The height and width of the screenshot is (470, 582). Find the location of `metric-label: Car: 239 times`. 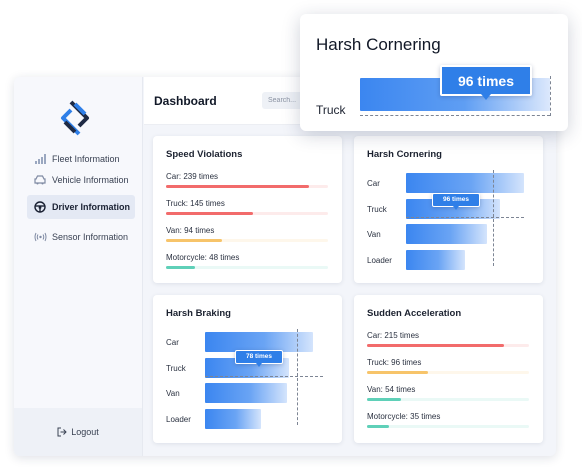

metric-label: Car: 239 times is located at coordinates (192, 176).